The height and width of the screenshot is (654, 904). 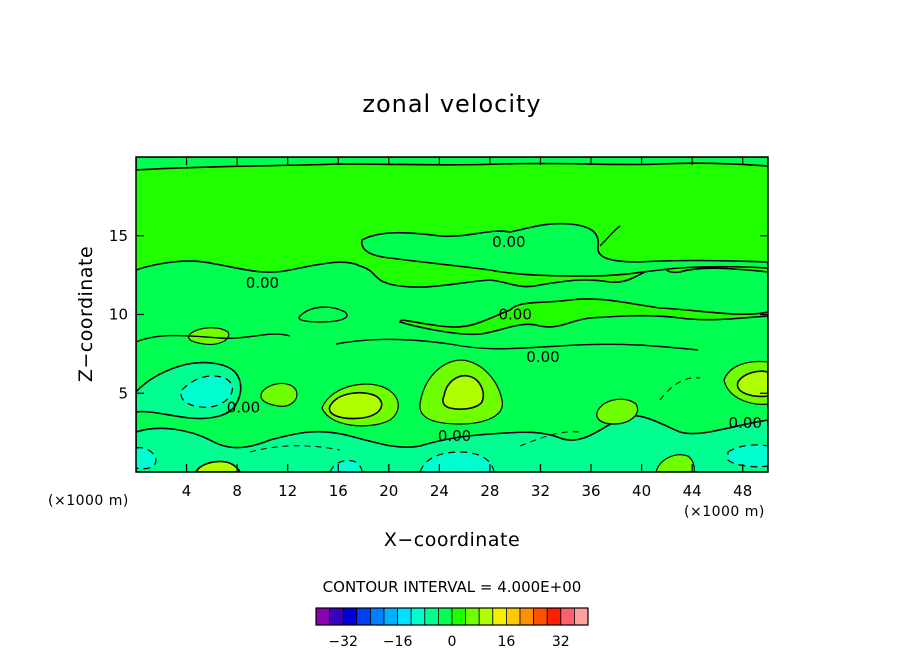 What do you see at coordinates (118, 236) in the screenshot?
I see `y-tick-label: 15` at bounding box center [118, 236].